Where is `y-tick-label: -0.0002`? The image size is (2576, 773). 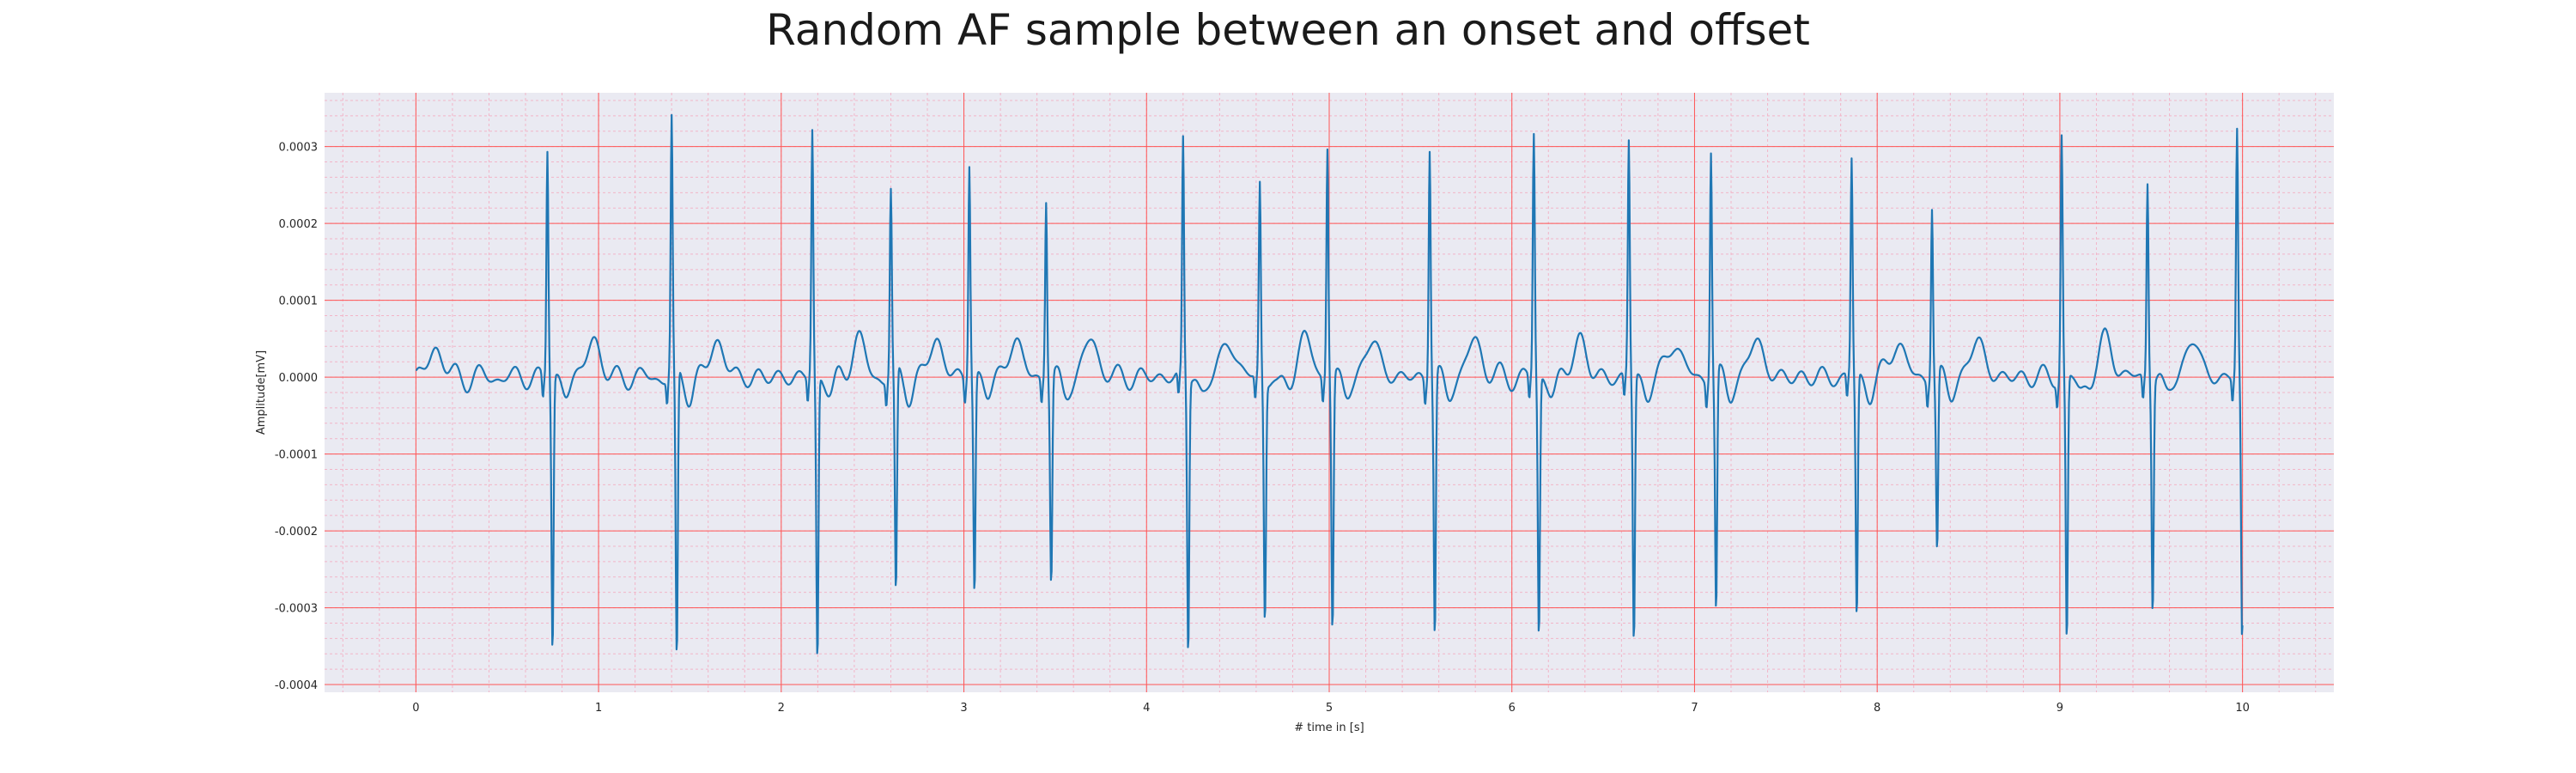 y-tick-label: -0.0002 is located at coordinates (296, 532).